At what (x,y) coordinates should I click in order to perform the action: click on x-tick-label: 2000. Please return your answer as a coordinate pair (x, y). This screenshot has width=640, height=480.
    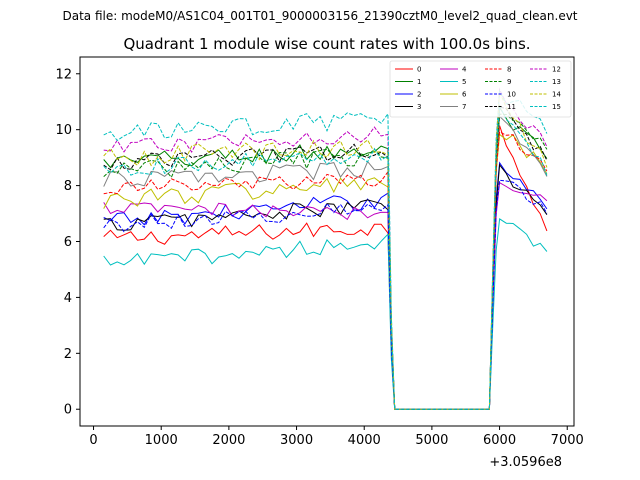
    Looking at the image, I should click on (228, 440).